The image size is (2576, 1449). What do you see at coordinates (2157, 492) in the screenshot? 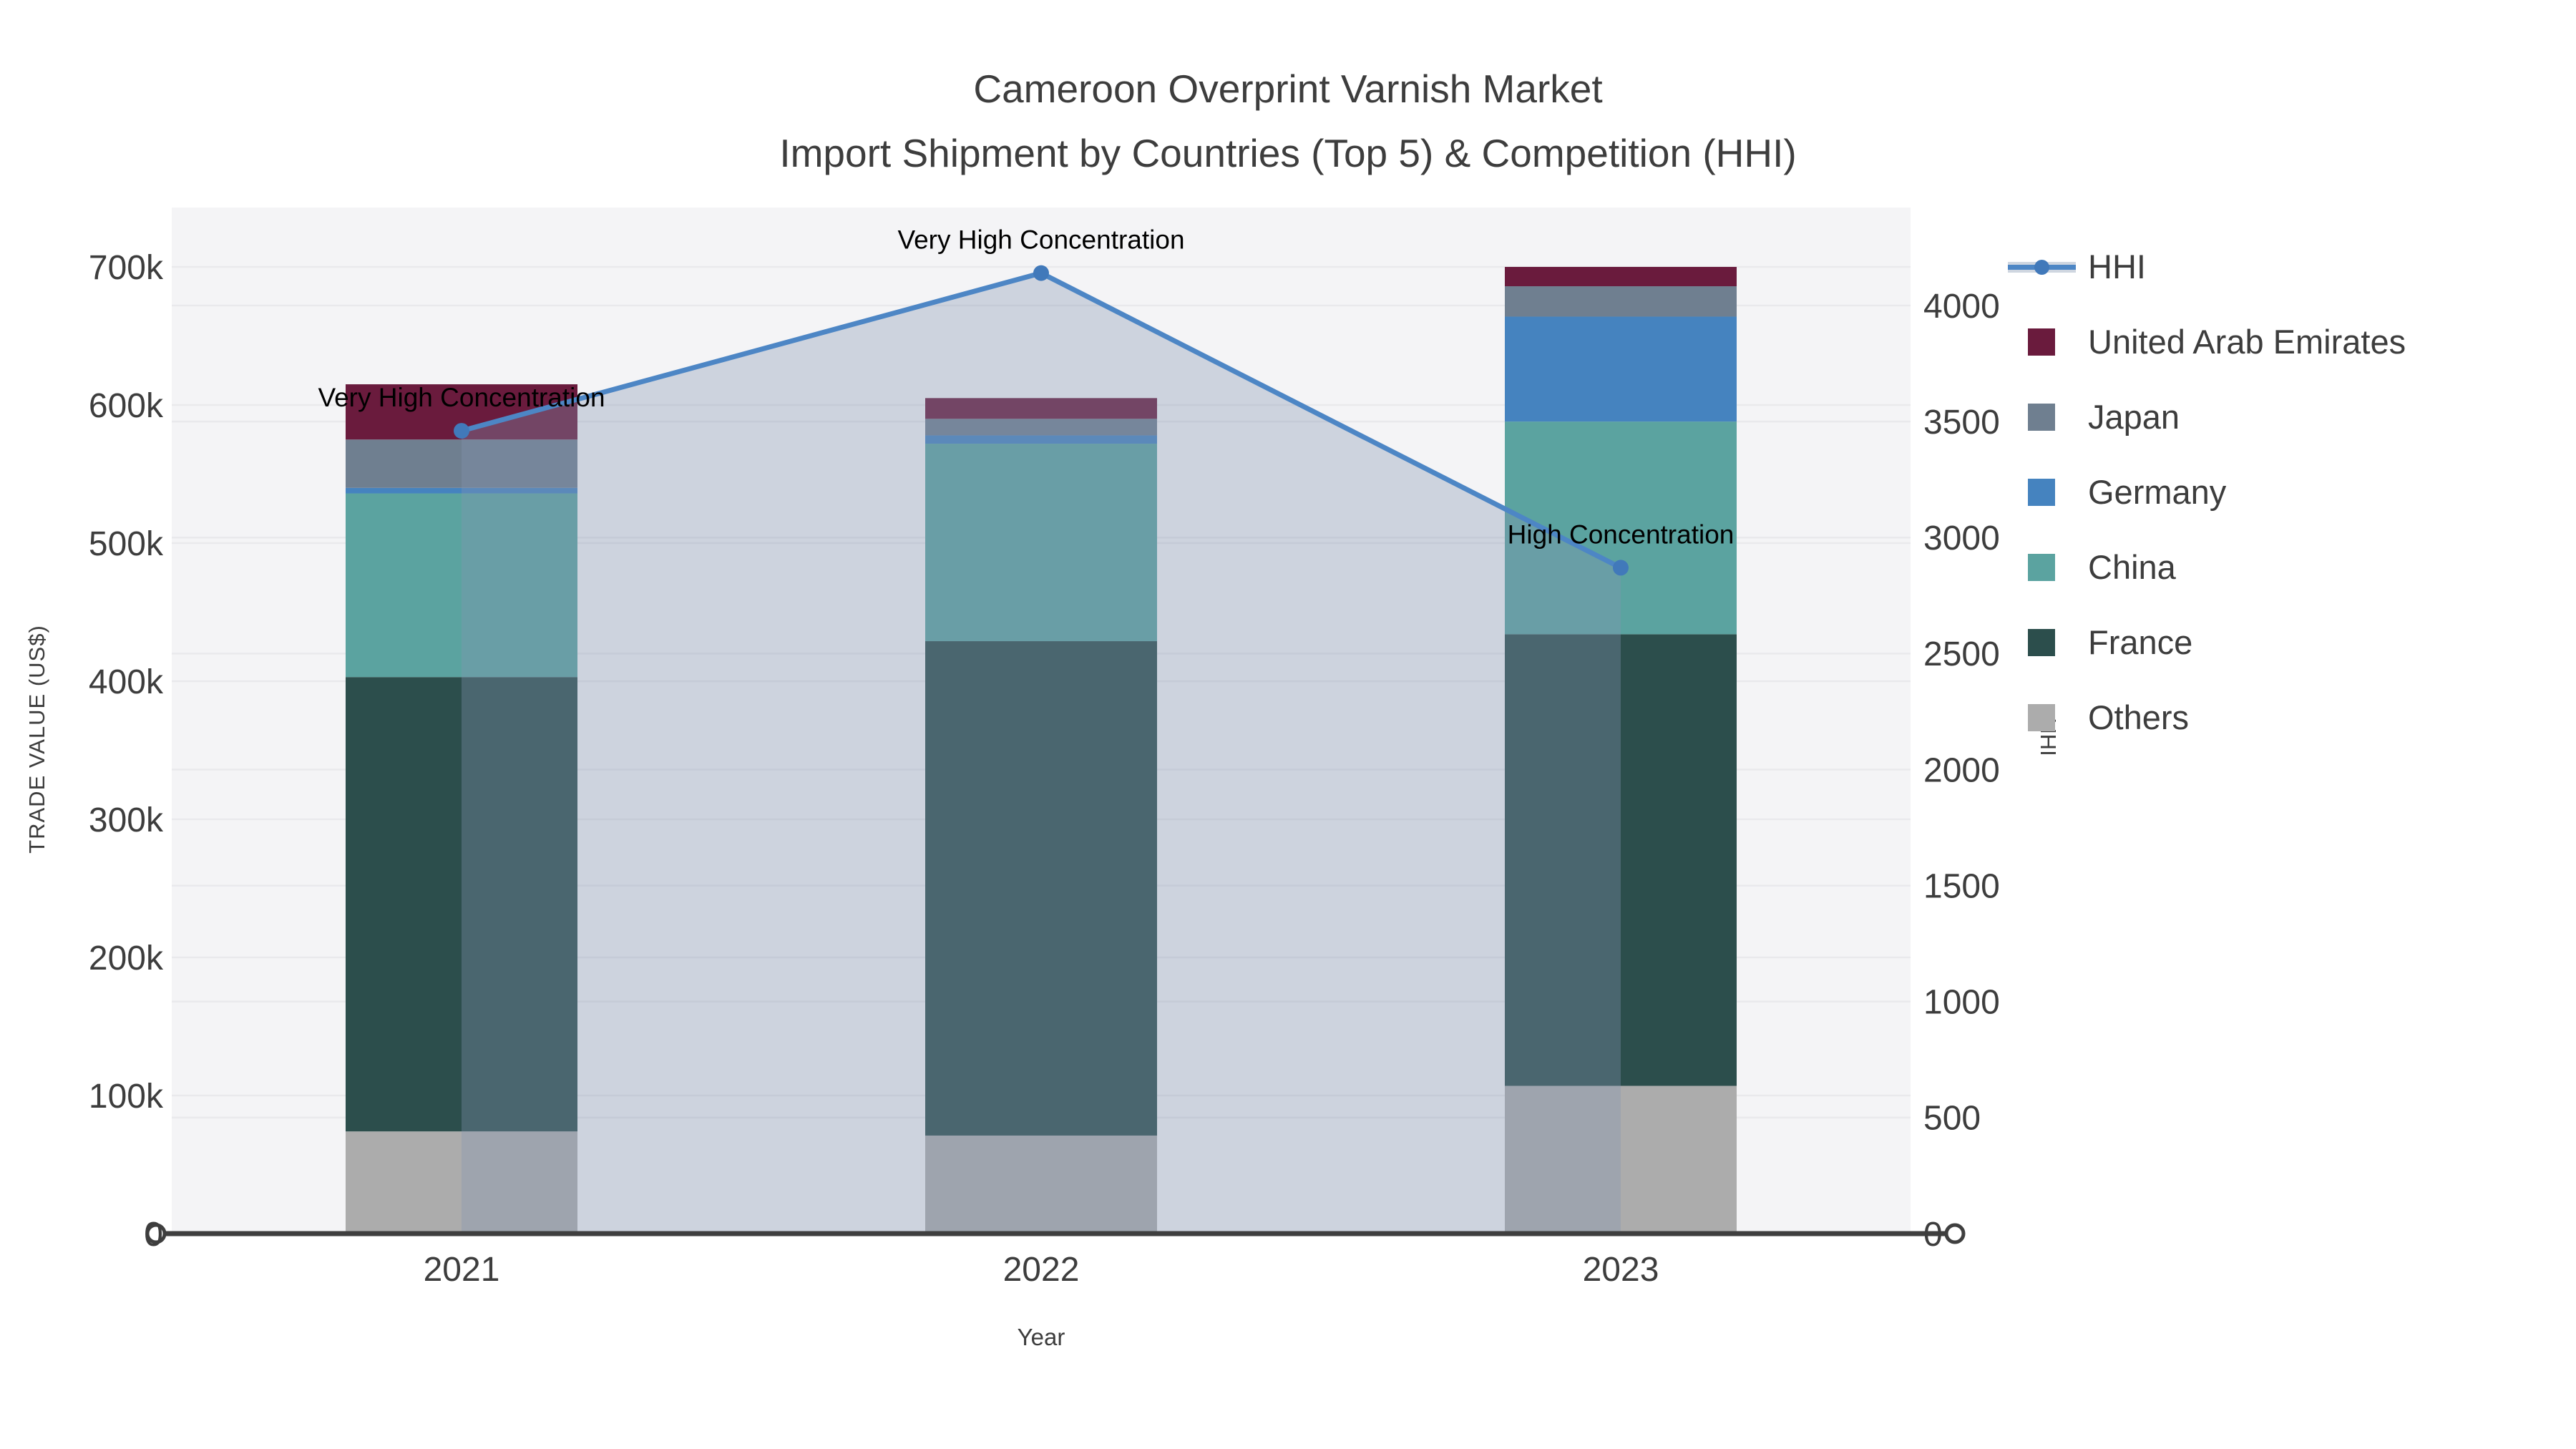
I see `legend-label: Germany` at bounding box center [2157, 492].